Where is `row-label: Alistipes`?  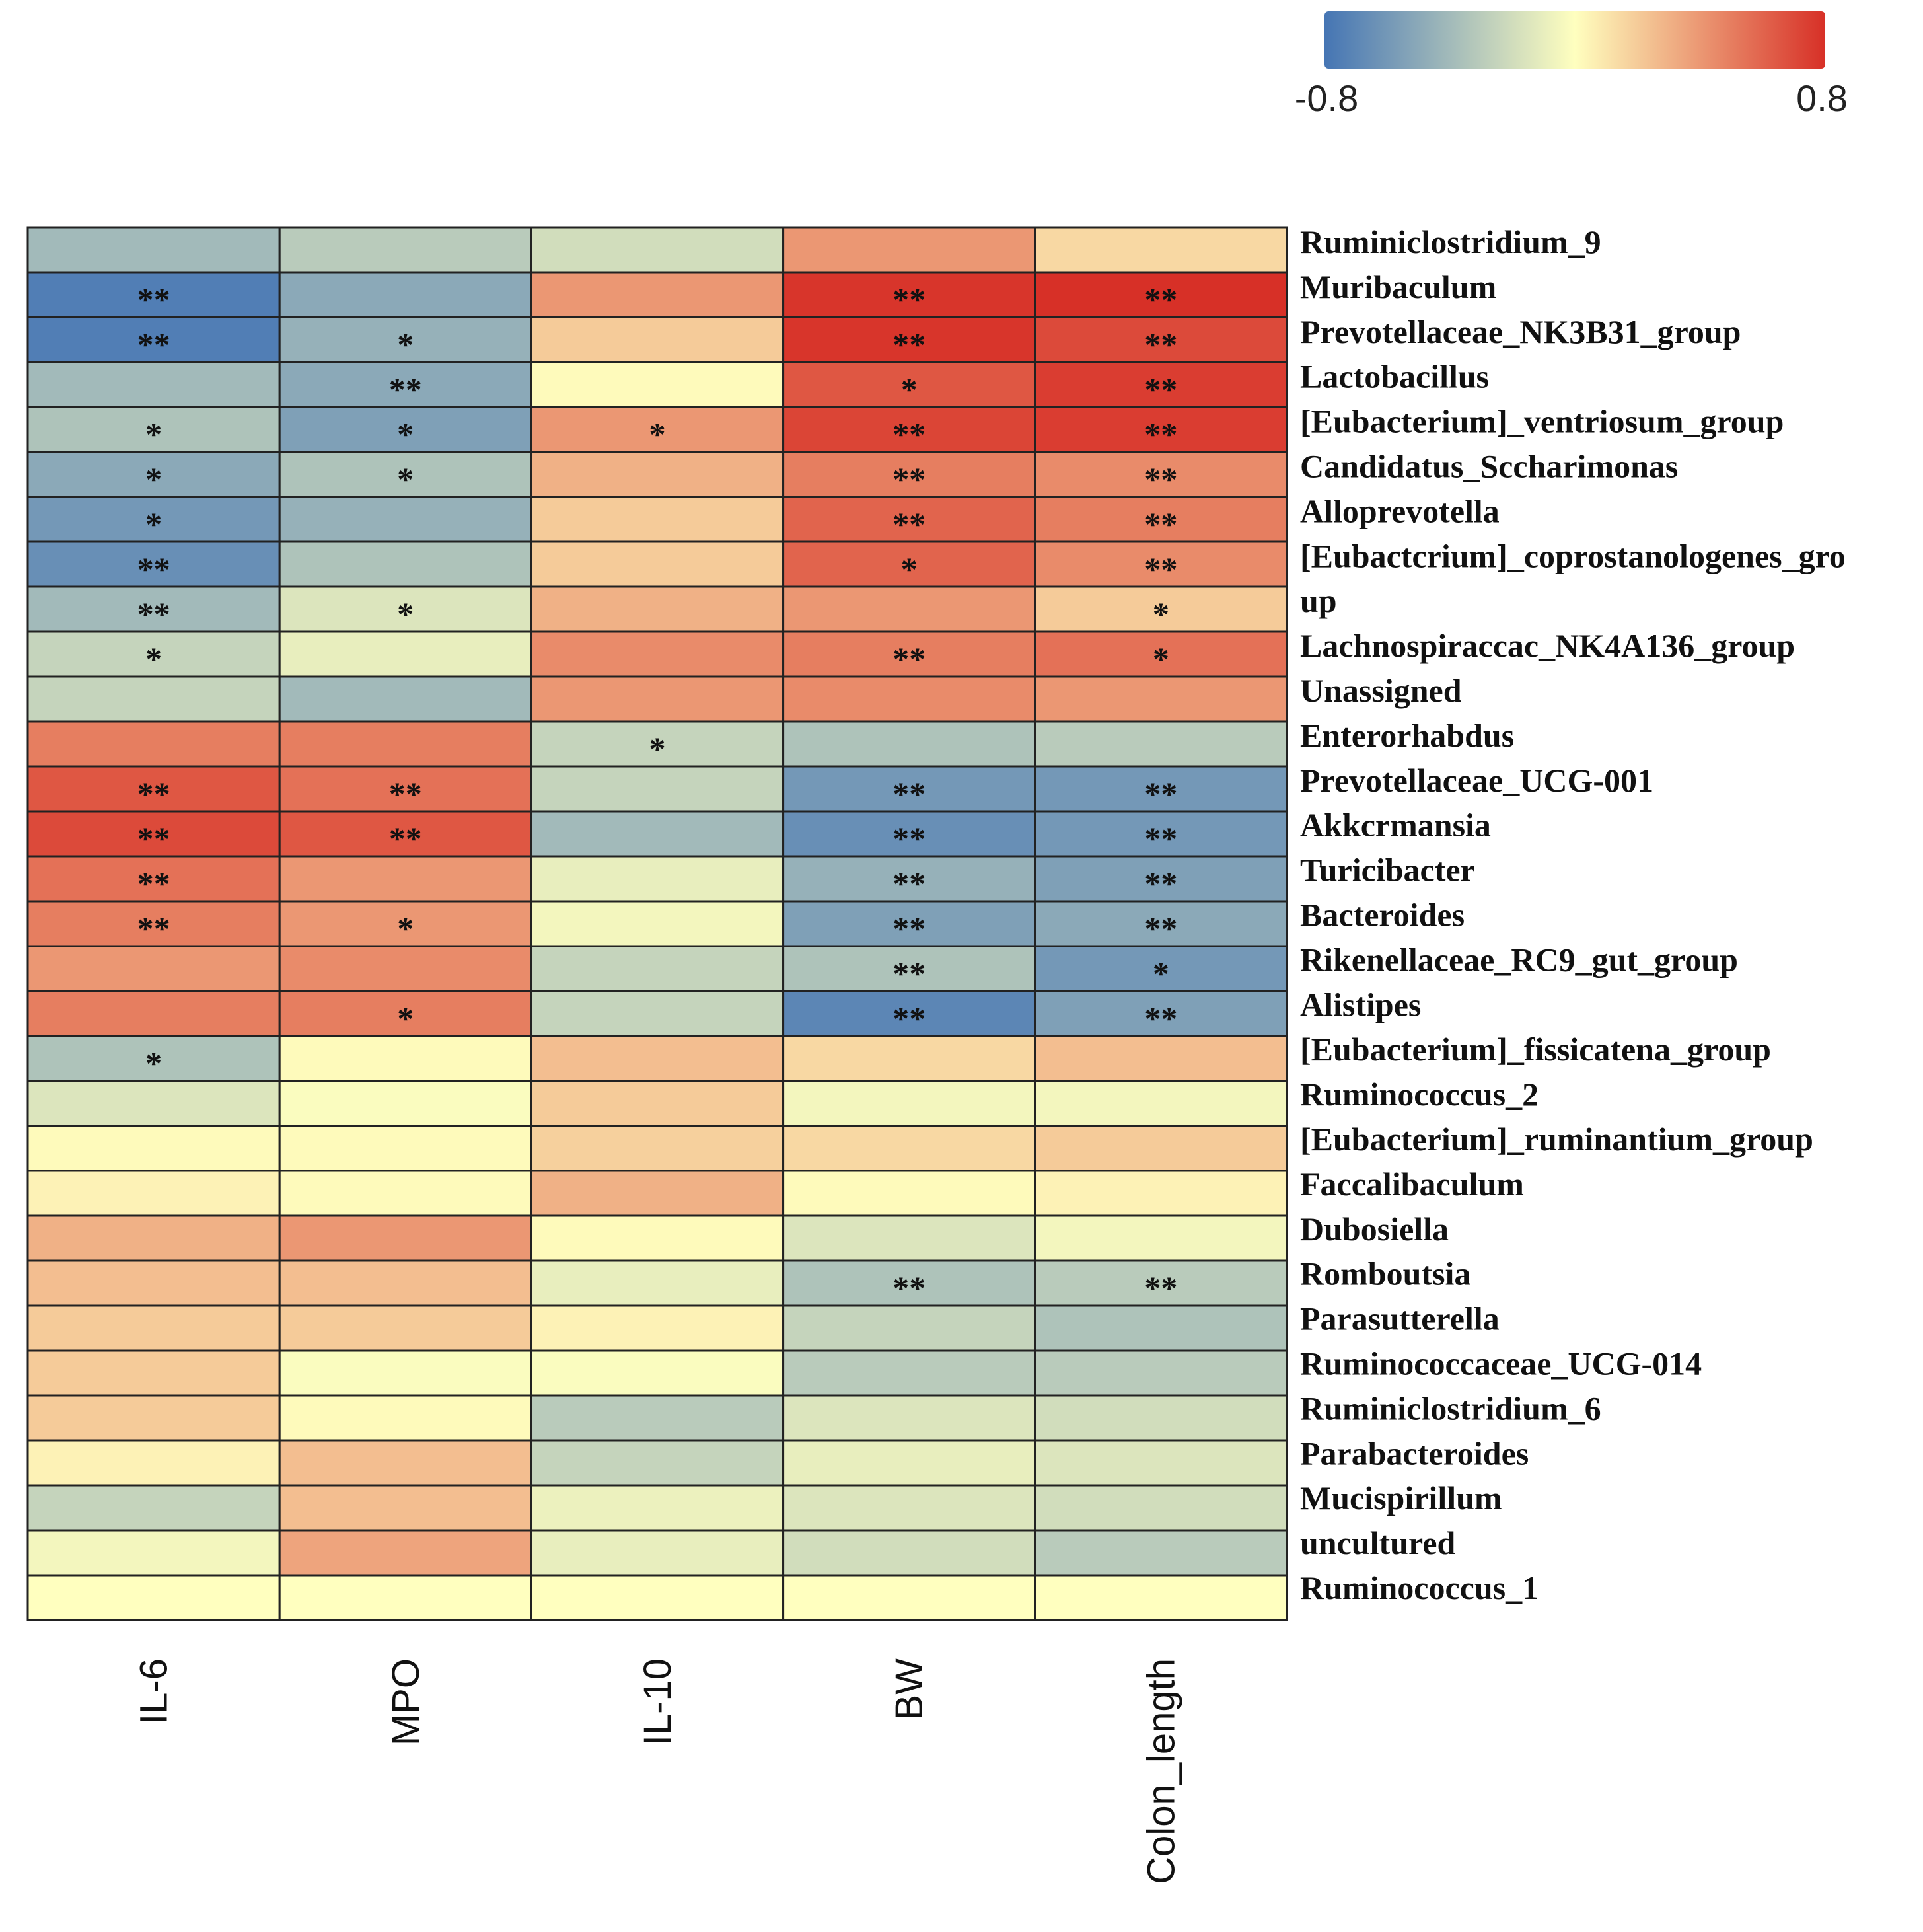
row-label: Alistipes is located at coordinates (1361, 1004).